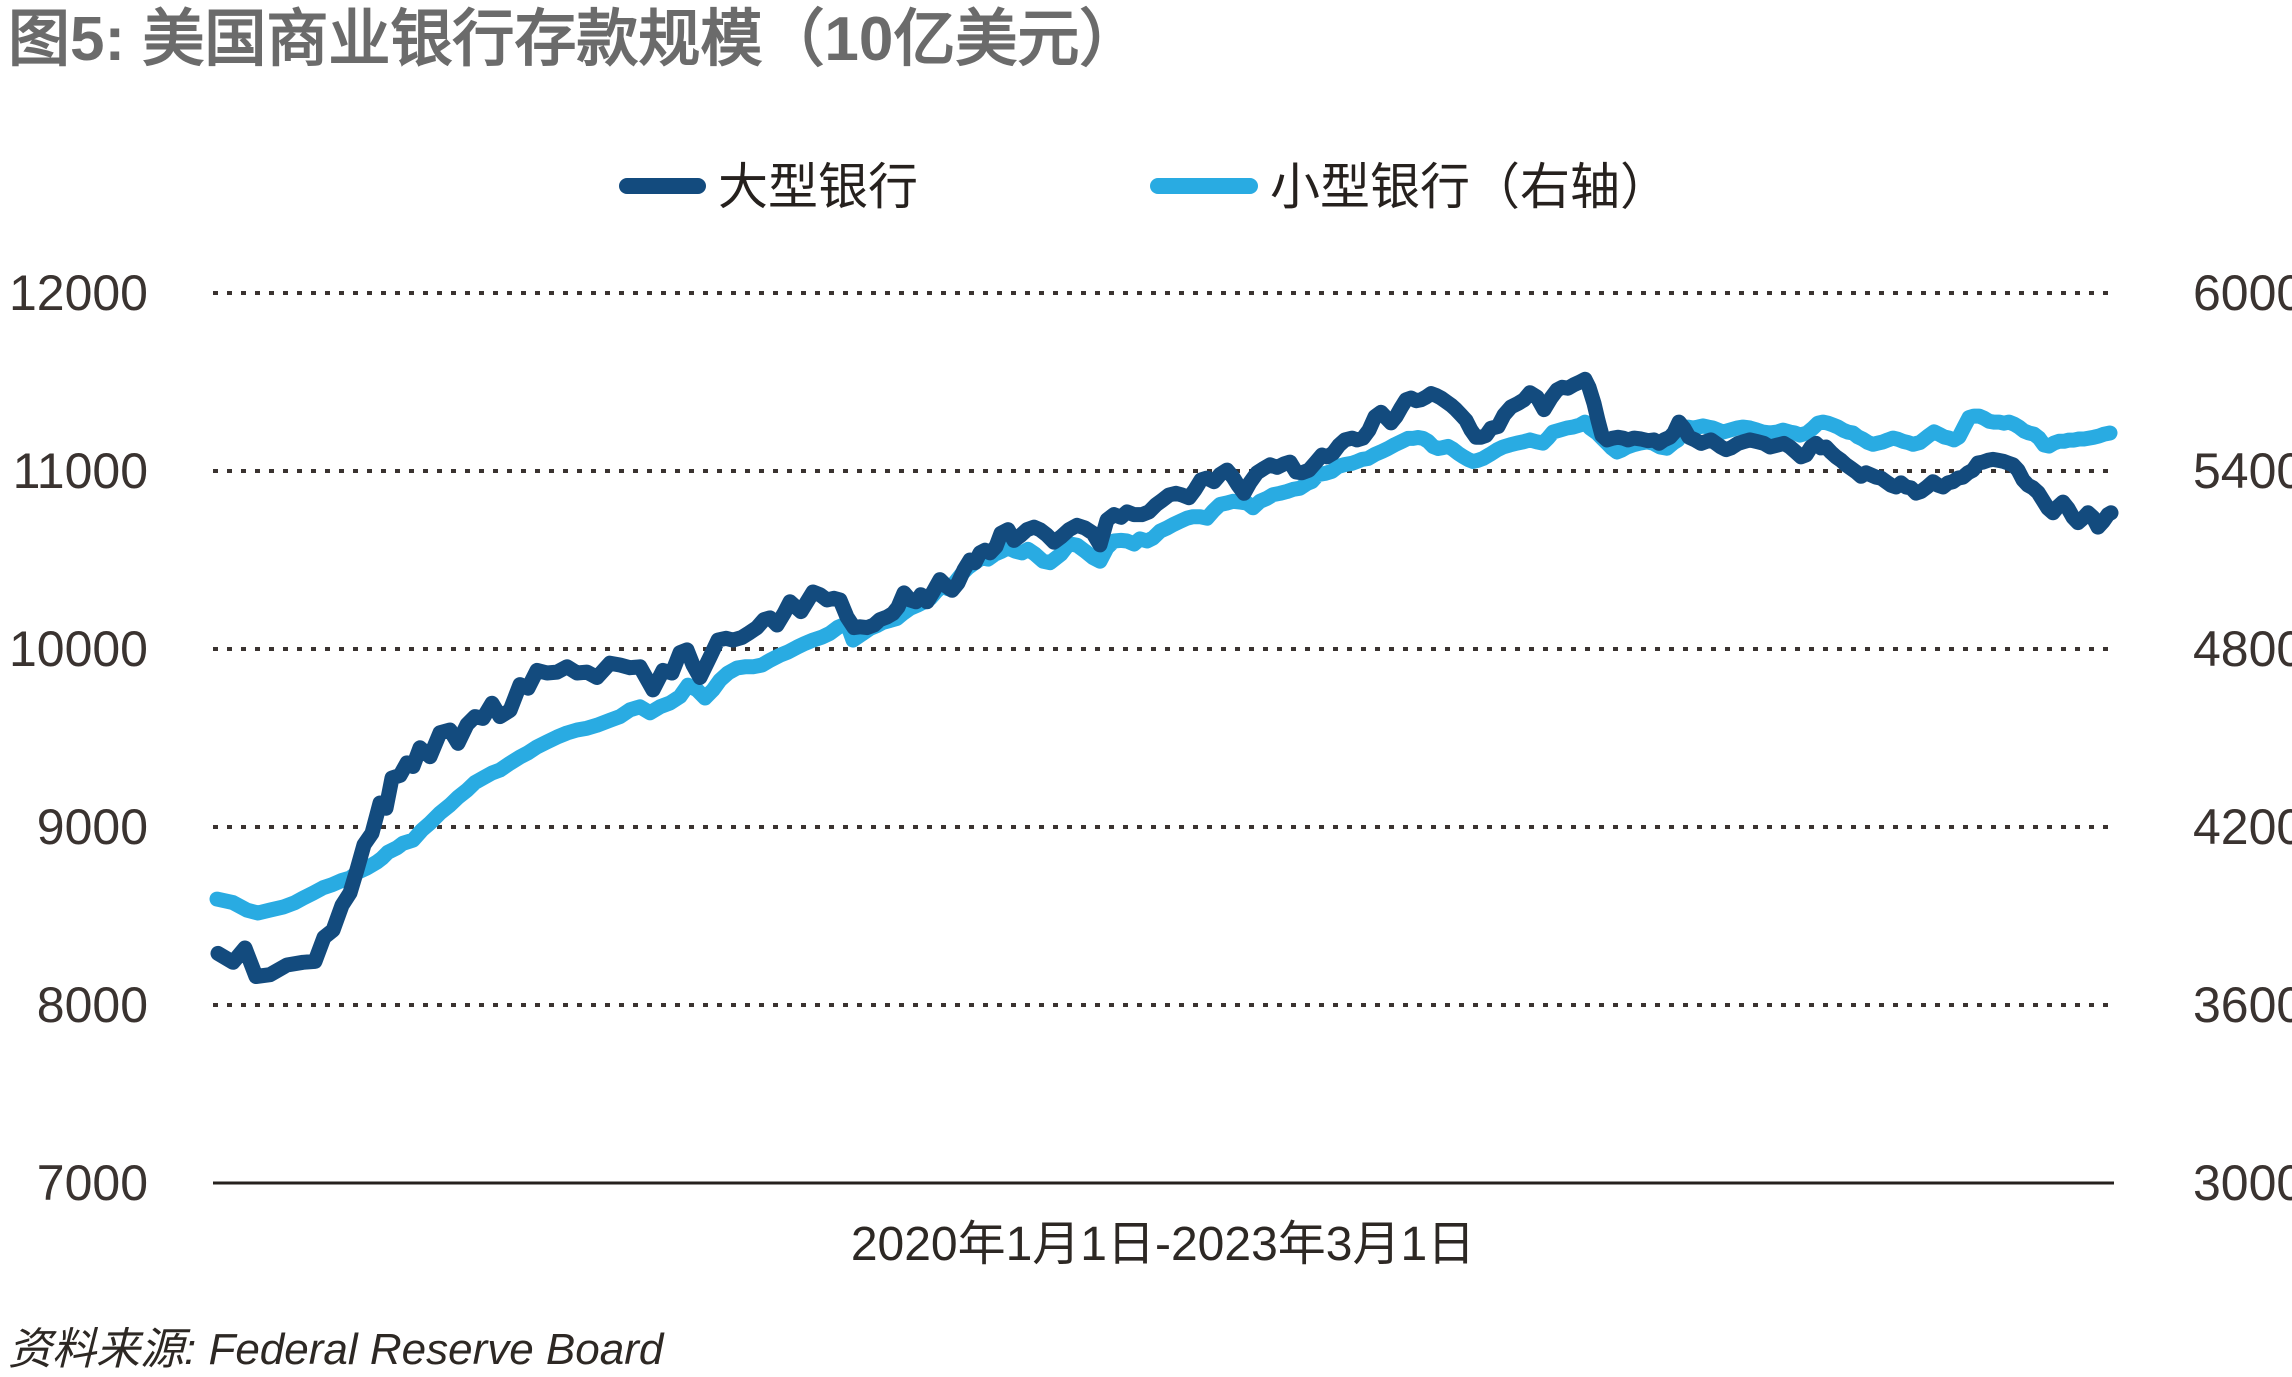 This screenshot has height=1377, width=2292. What do you see at coordinates (2242, 827) in the screenshot?
I see `right-tick-4200: 4200` at bounding box center [2242, 827].